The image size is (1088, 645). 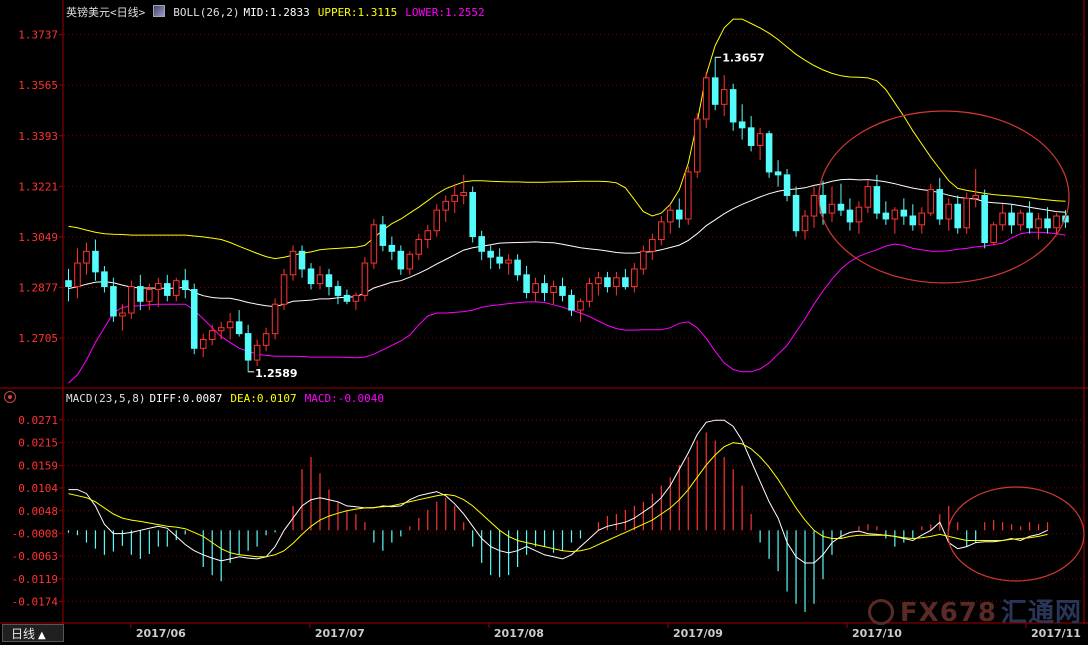 I want to click on macd-tick-label: -0.0119, so click(x=35, y=579).